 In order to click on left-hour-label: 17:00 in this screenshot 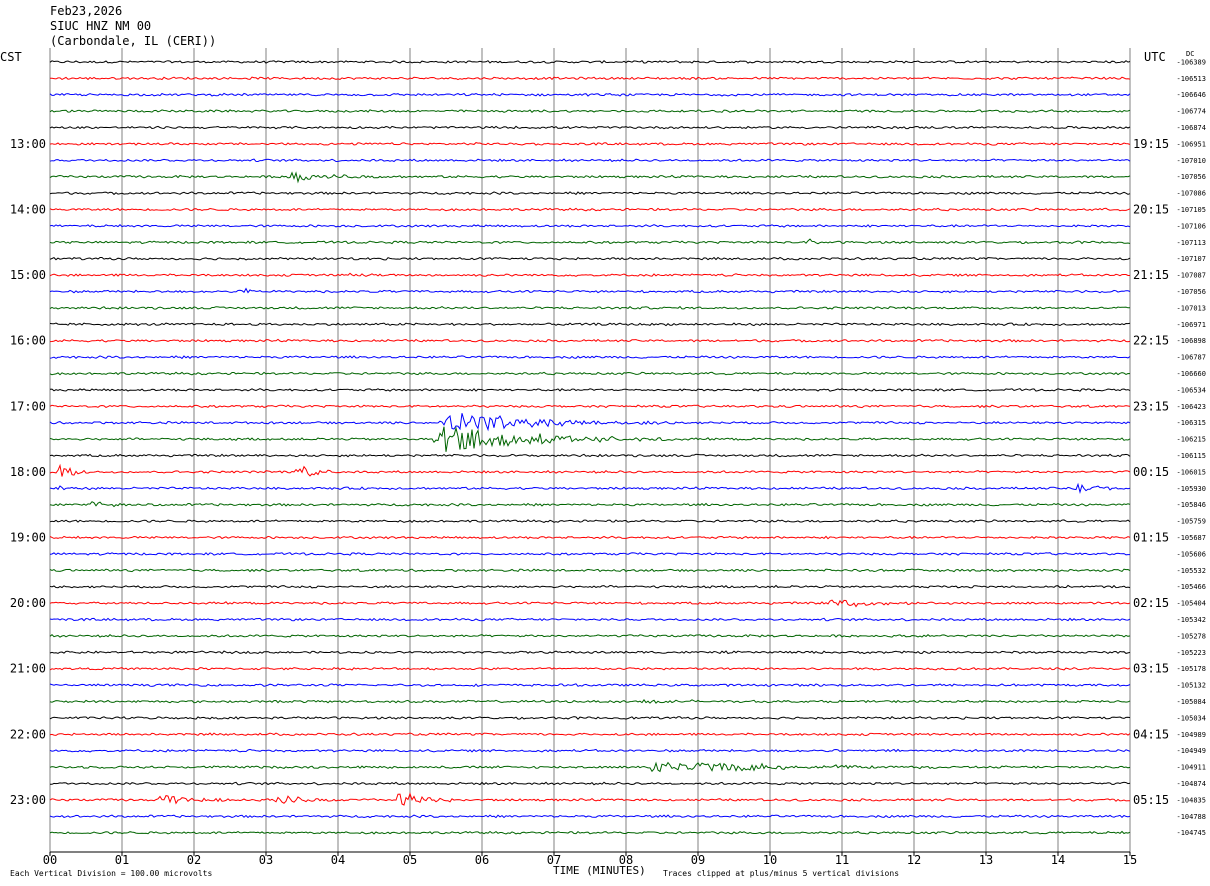, I will do `click(28, 406)`.